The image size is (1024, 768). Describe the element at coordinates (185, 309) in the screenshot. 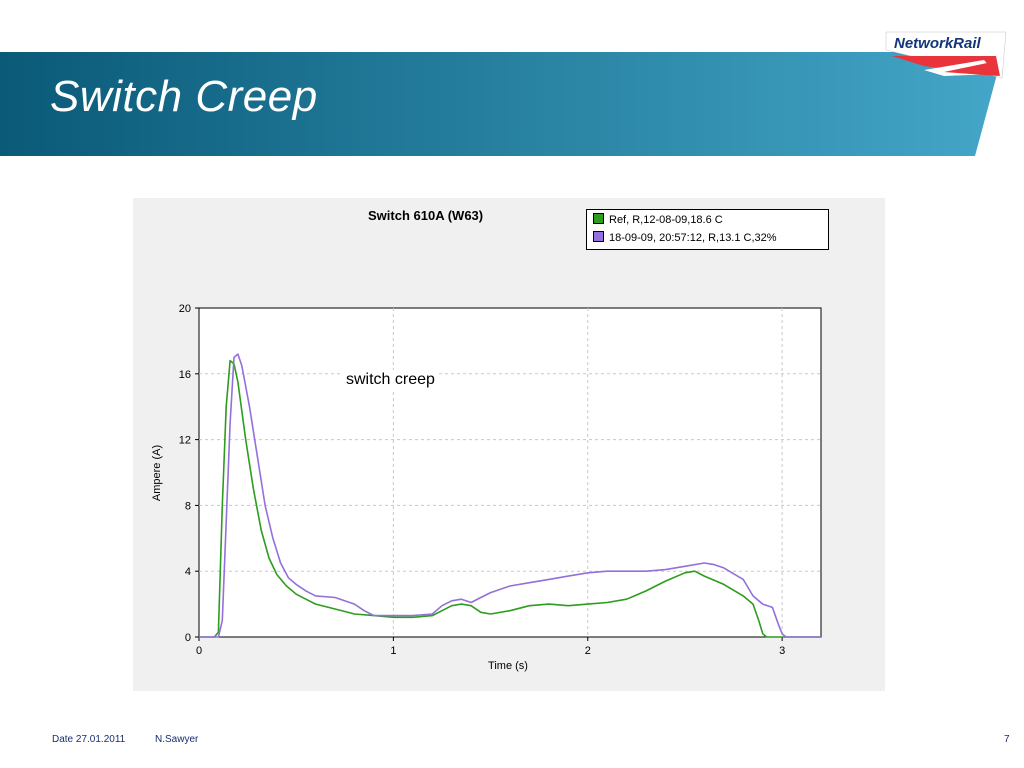

I see `y-tick-label: 20` at that location.